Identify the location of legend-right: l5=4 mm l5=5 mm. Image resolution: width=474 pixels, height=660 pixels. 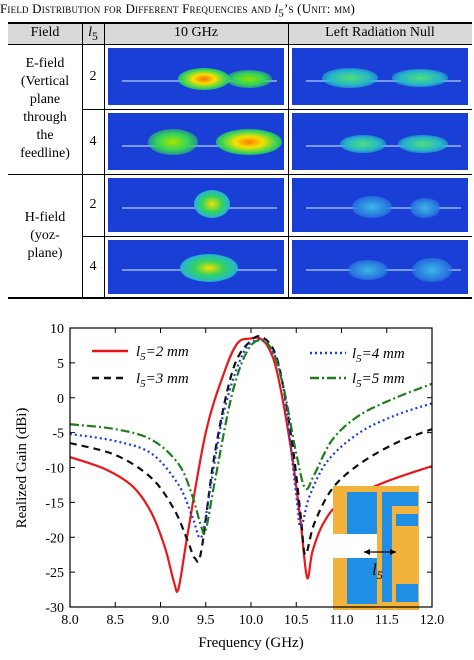
(357, 368).